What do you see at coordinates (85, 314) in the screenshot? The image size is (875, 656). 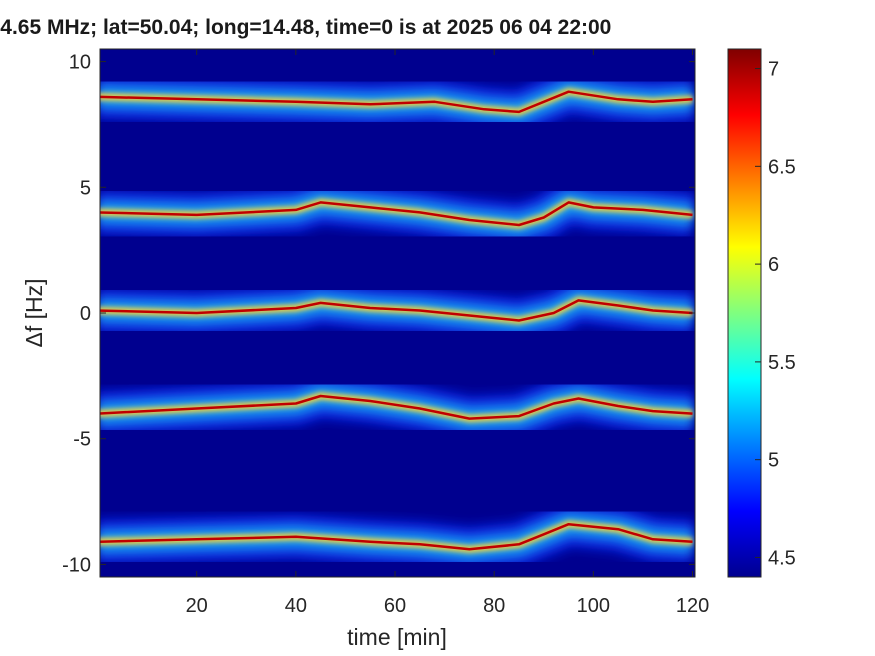 I see `y-tick-label: 0` at bounding box center [85, 314].